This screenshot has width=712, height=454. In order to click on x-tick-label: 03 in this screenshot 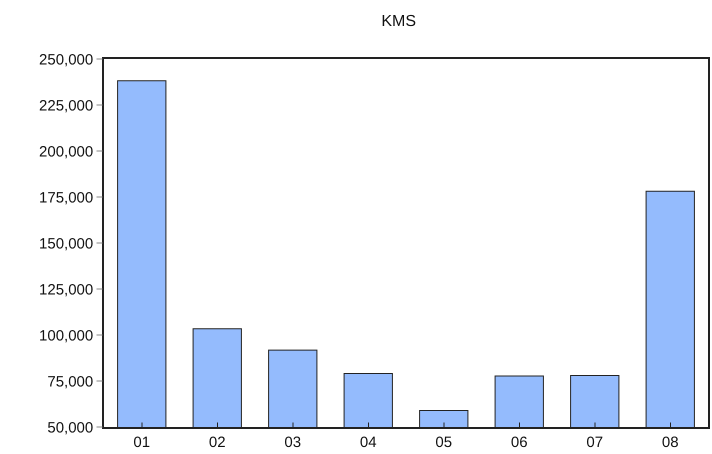, I will do `click(293, 442)`.